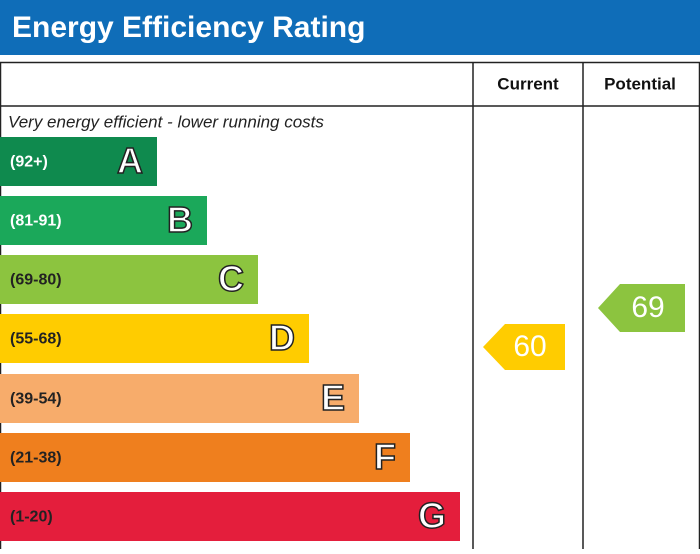 The height and width of the screenshot is (554, 700). I want to click on band-range: (55-68), so click(36, 339).